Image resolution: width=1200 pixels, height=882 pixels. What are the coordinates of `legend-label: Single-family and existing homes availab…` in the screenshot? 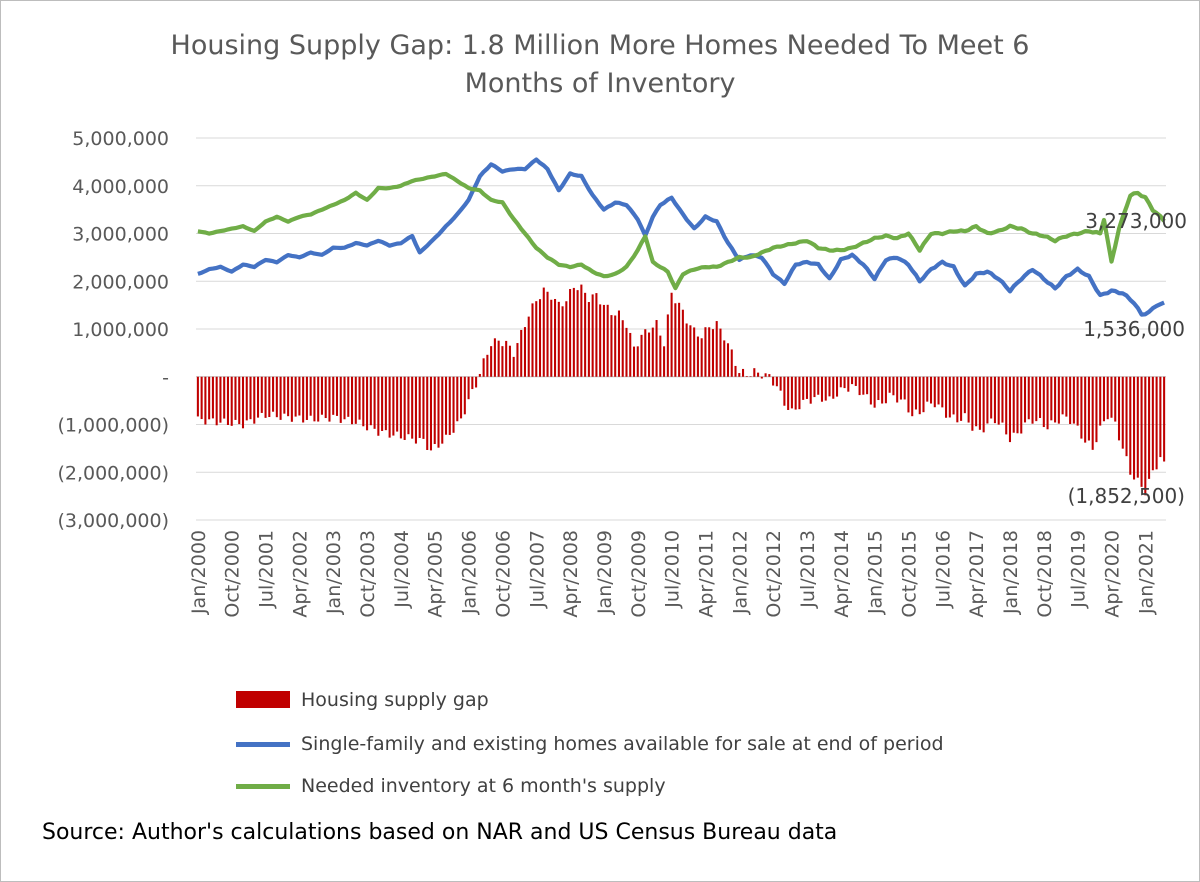 It's located at (622, 744).